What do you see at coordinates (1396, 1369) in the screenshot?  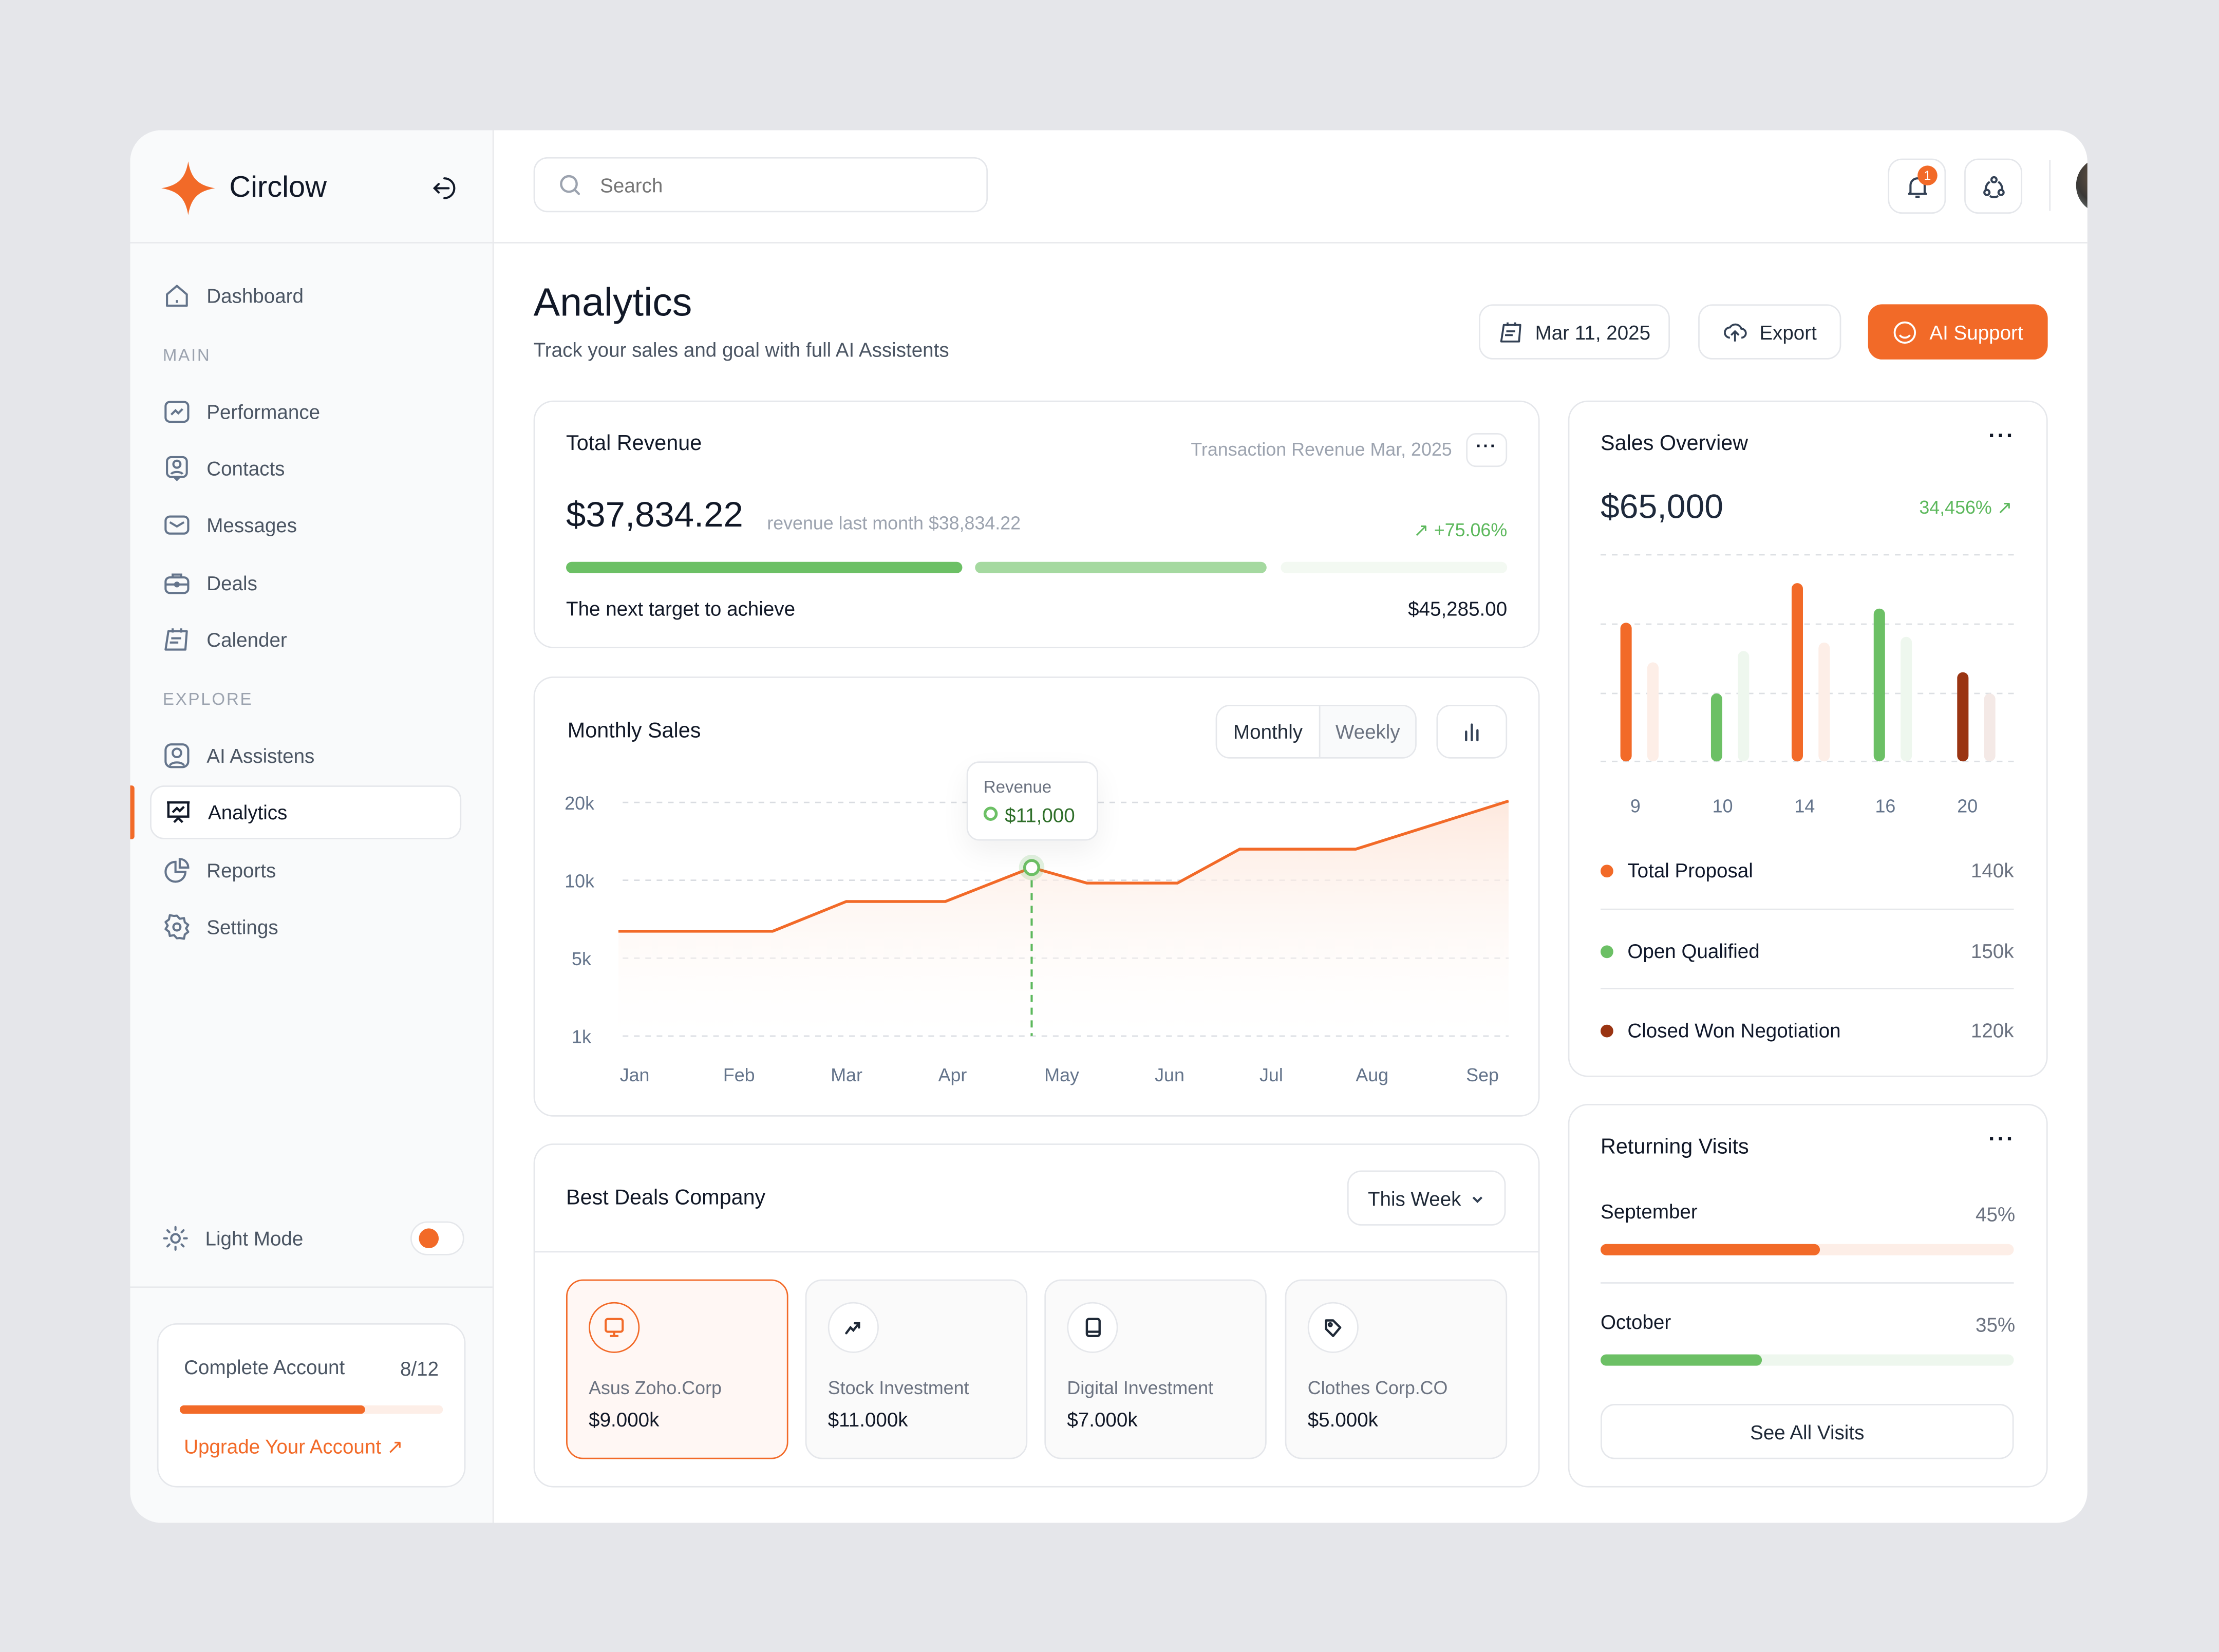 I see `deal-card-clothes-corp: Clothes Corp.CO $5.000k` at bounding box center [1396, 1369].